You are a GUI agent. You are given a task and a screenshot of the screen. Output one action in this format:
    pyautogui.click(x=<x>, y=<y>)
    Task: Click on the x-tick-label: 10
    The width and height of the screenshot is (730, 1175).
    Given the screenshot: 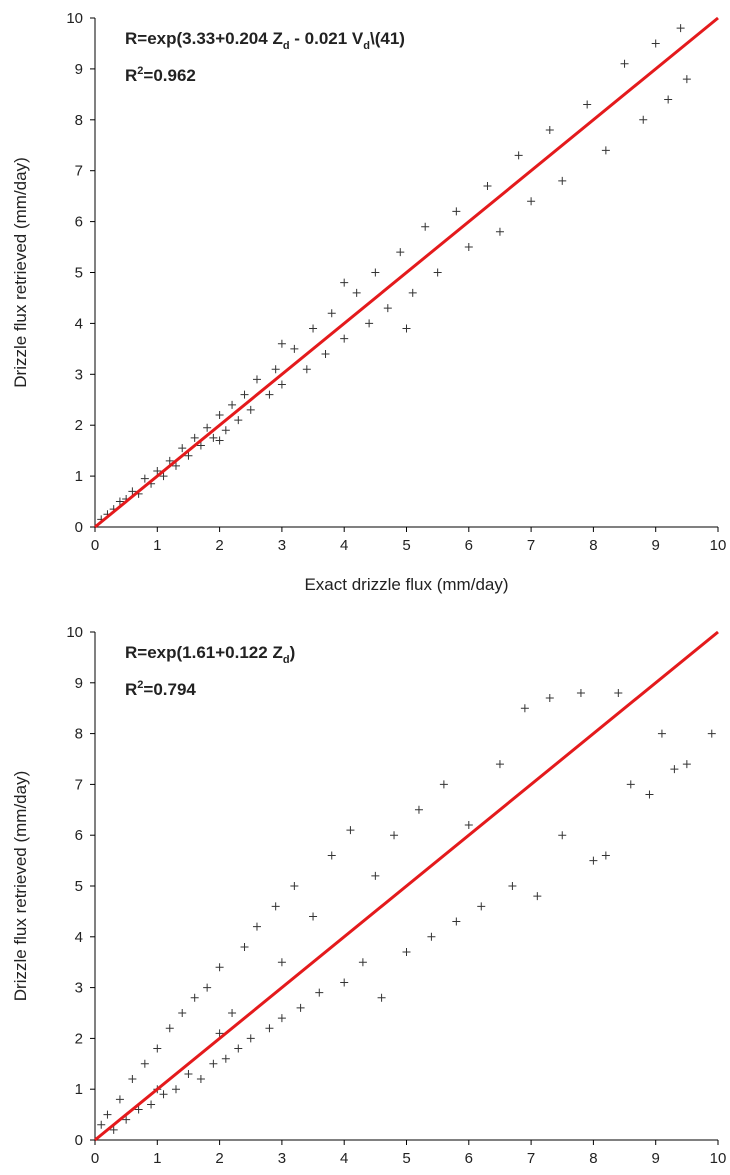 What is the action you would take?
    pyautogui.click(x=718, y=545)
    